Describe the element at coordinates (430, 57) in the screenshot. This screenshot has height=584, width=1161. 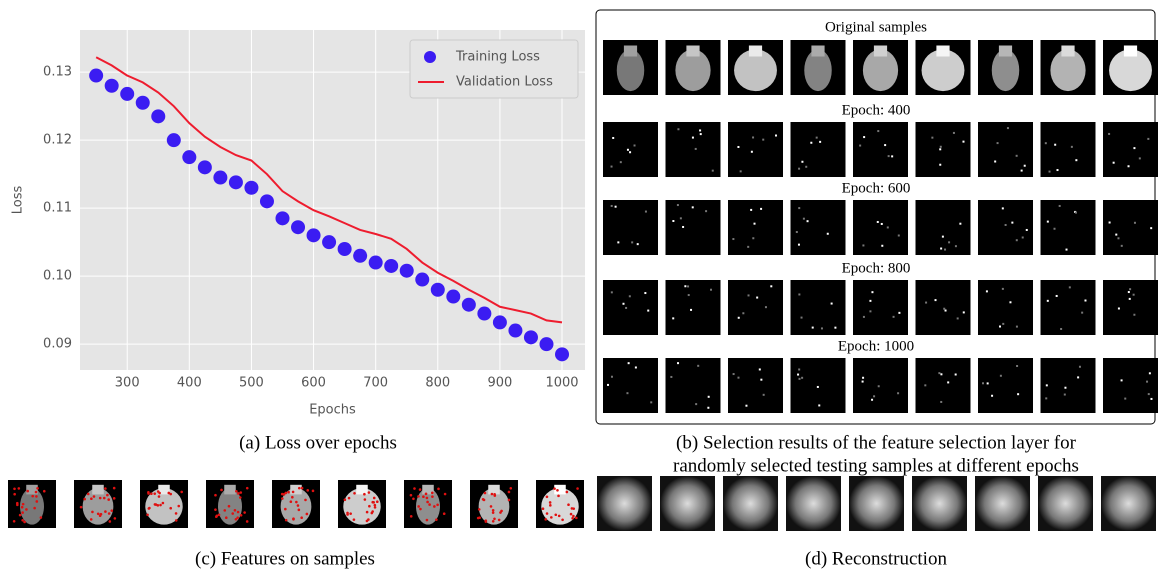
I see `legend-marker` at that location.